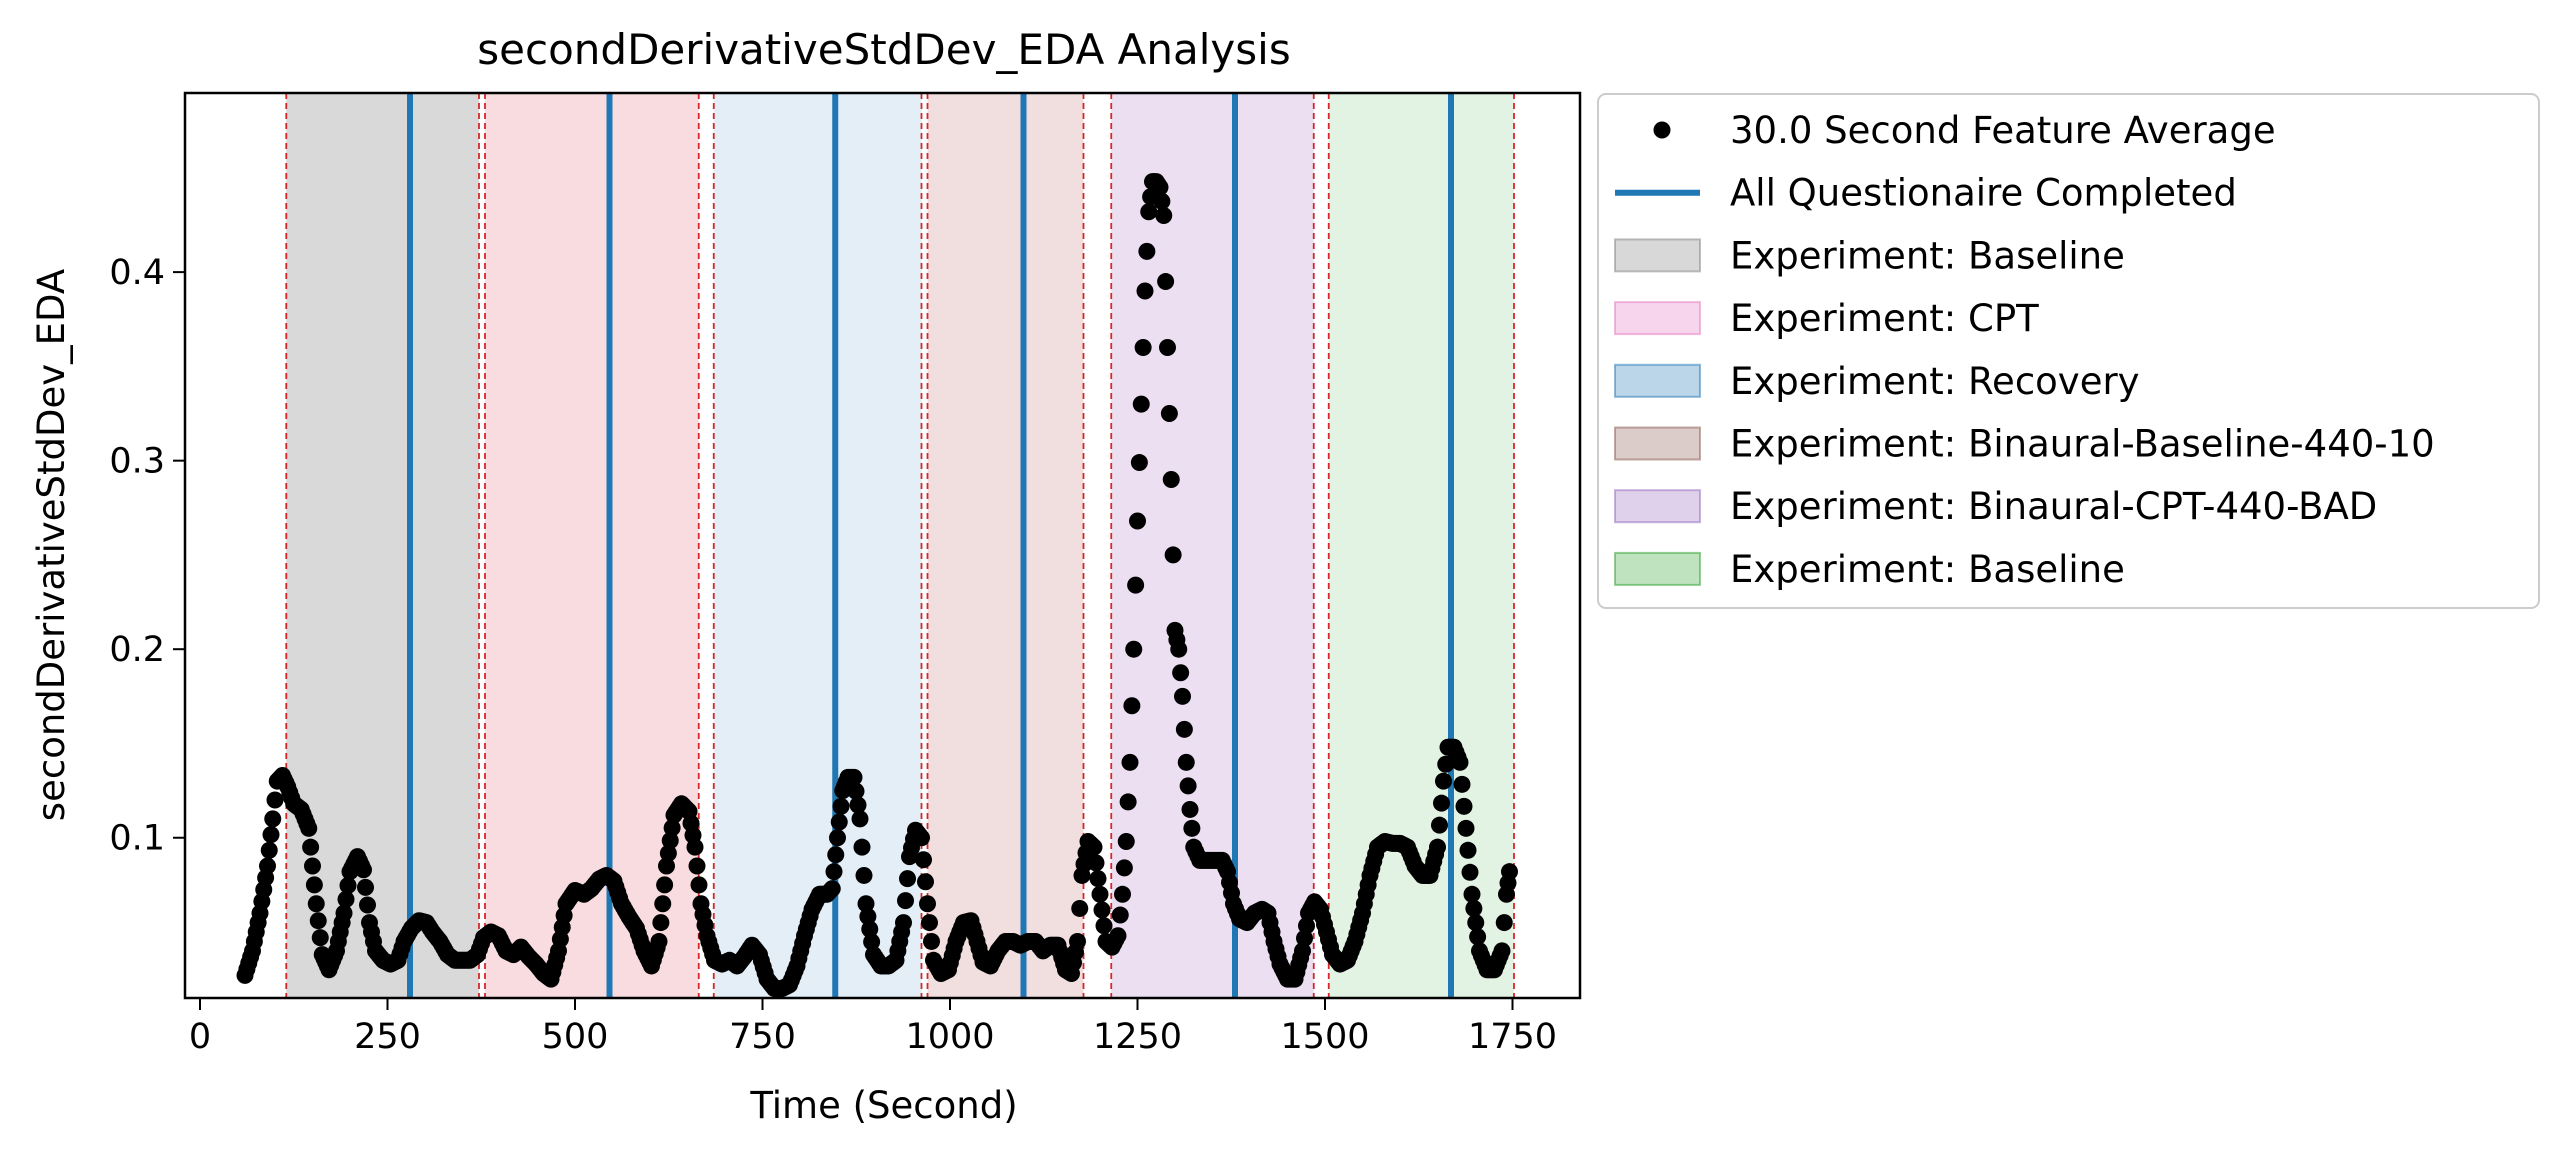 This screenshot has height=1158, width=2569. Describe the element at coordinates (147, 556) in the screenshot. I see `y-axis-ticks: 0.1 0.2 0.3 0.4` at that location.